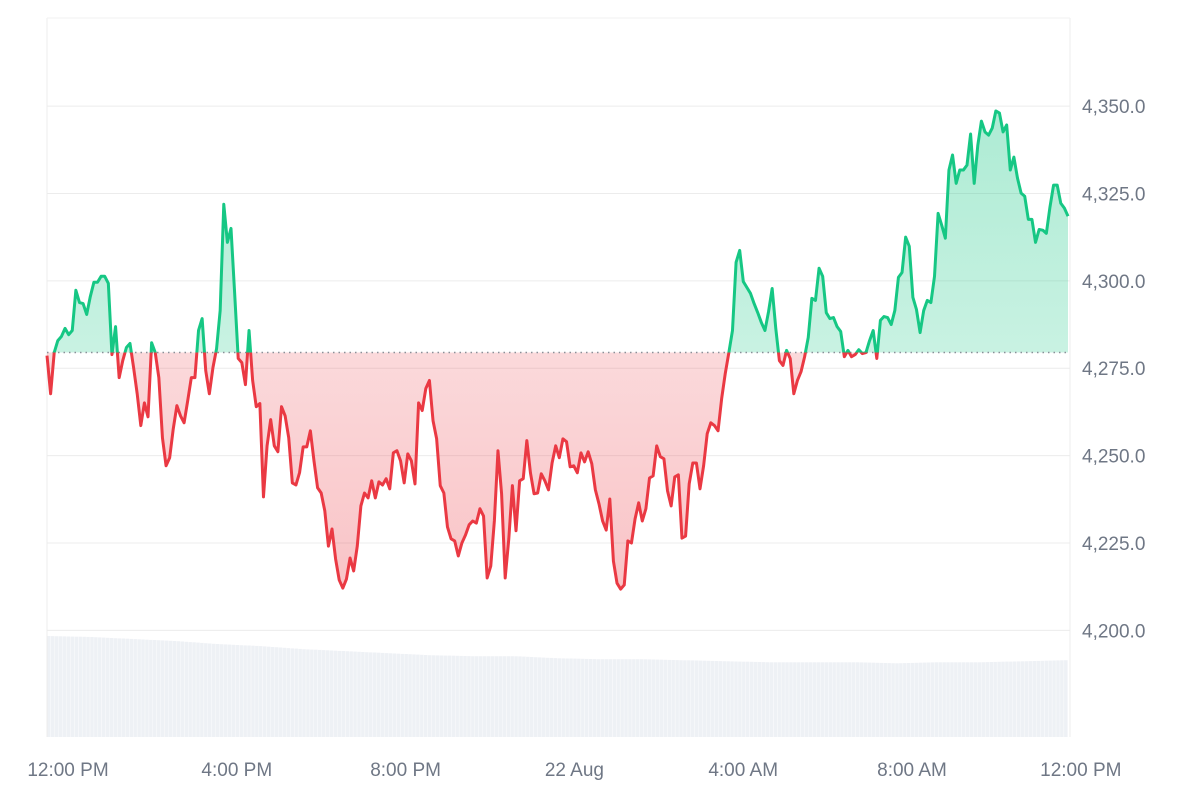 Image resolution: width=1200 pixels, height=800 pixels. I want to click on y-tick-label: 4,350.0, so click(1113, 107).